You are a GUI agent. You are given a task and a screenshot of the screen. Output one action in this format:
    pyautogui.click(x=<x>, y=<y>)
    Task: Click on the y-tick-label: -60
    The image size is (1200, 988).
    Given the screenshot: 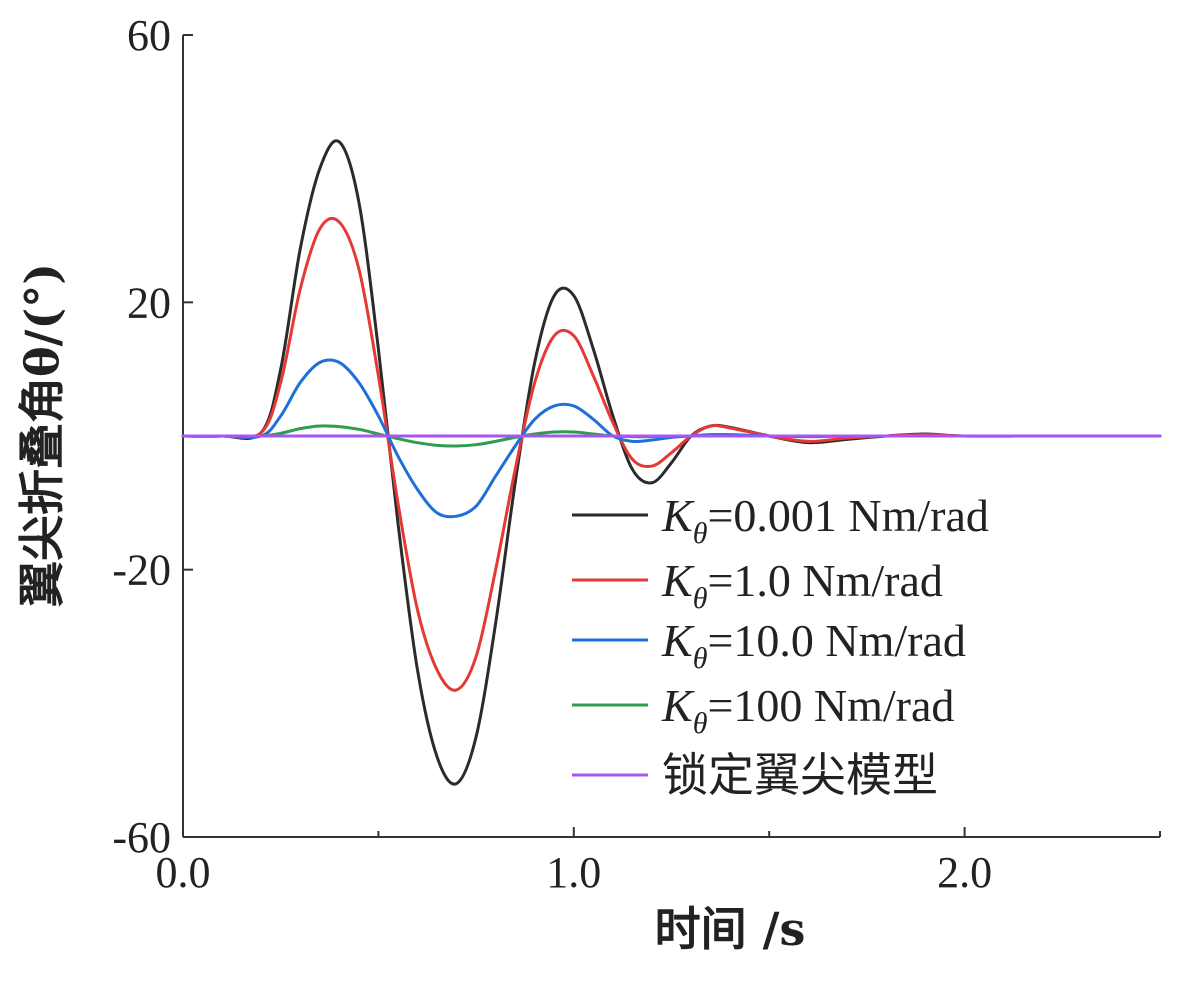 What is the action you would take?
    pyautogui.click(x=141, y=837)
    